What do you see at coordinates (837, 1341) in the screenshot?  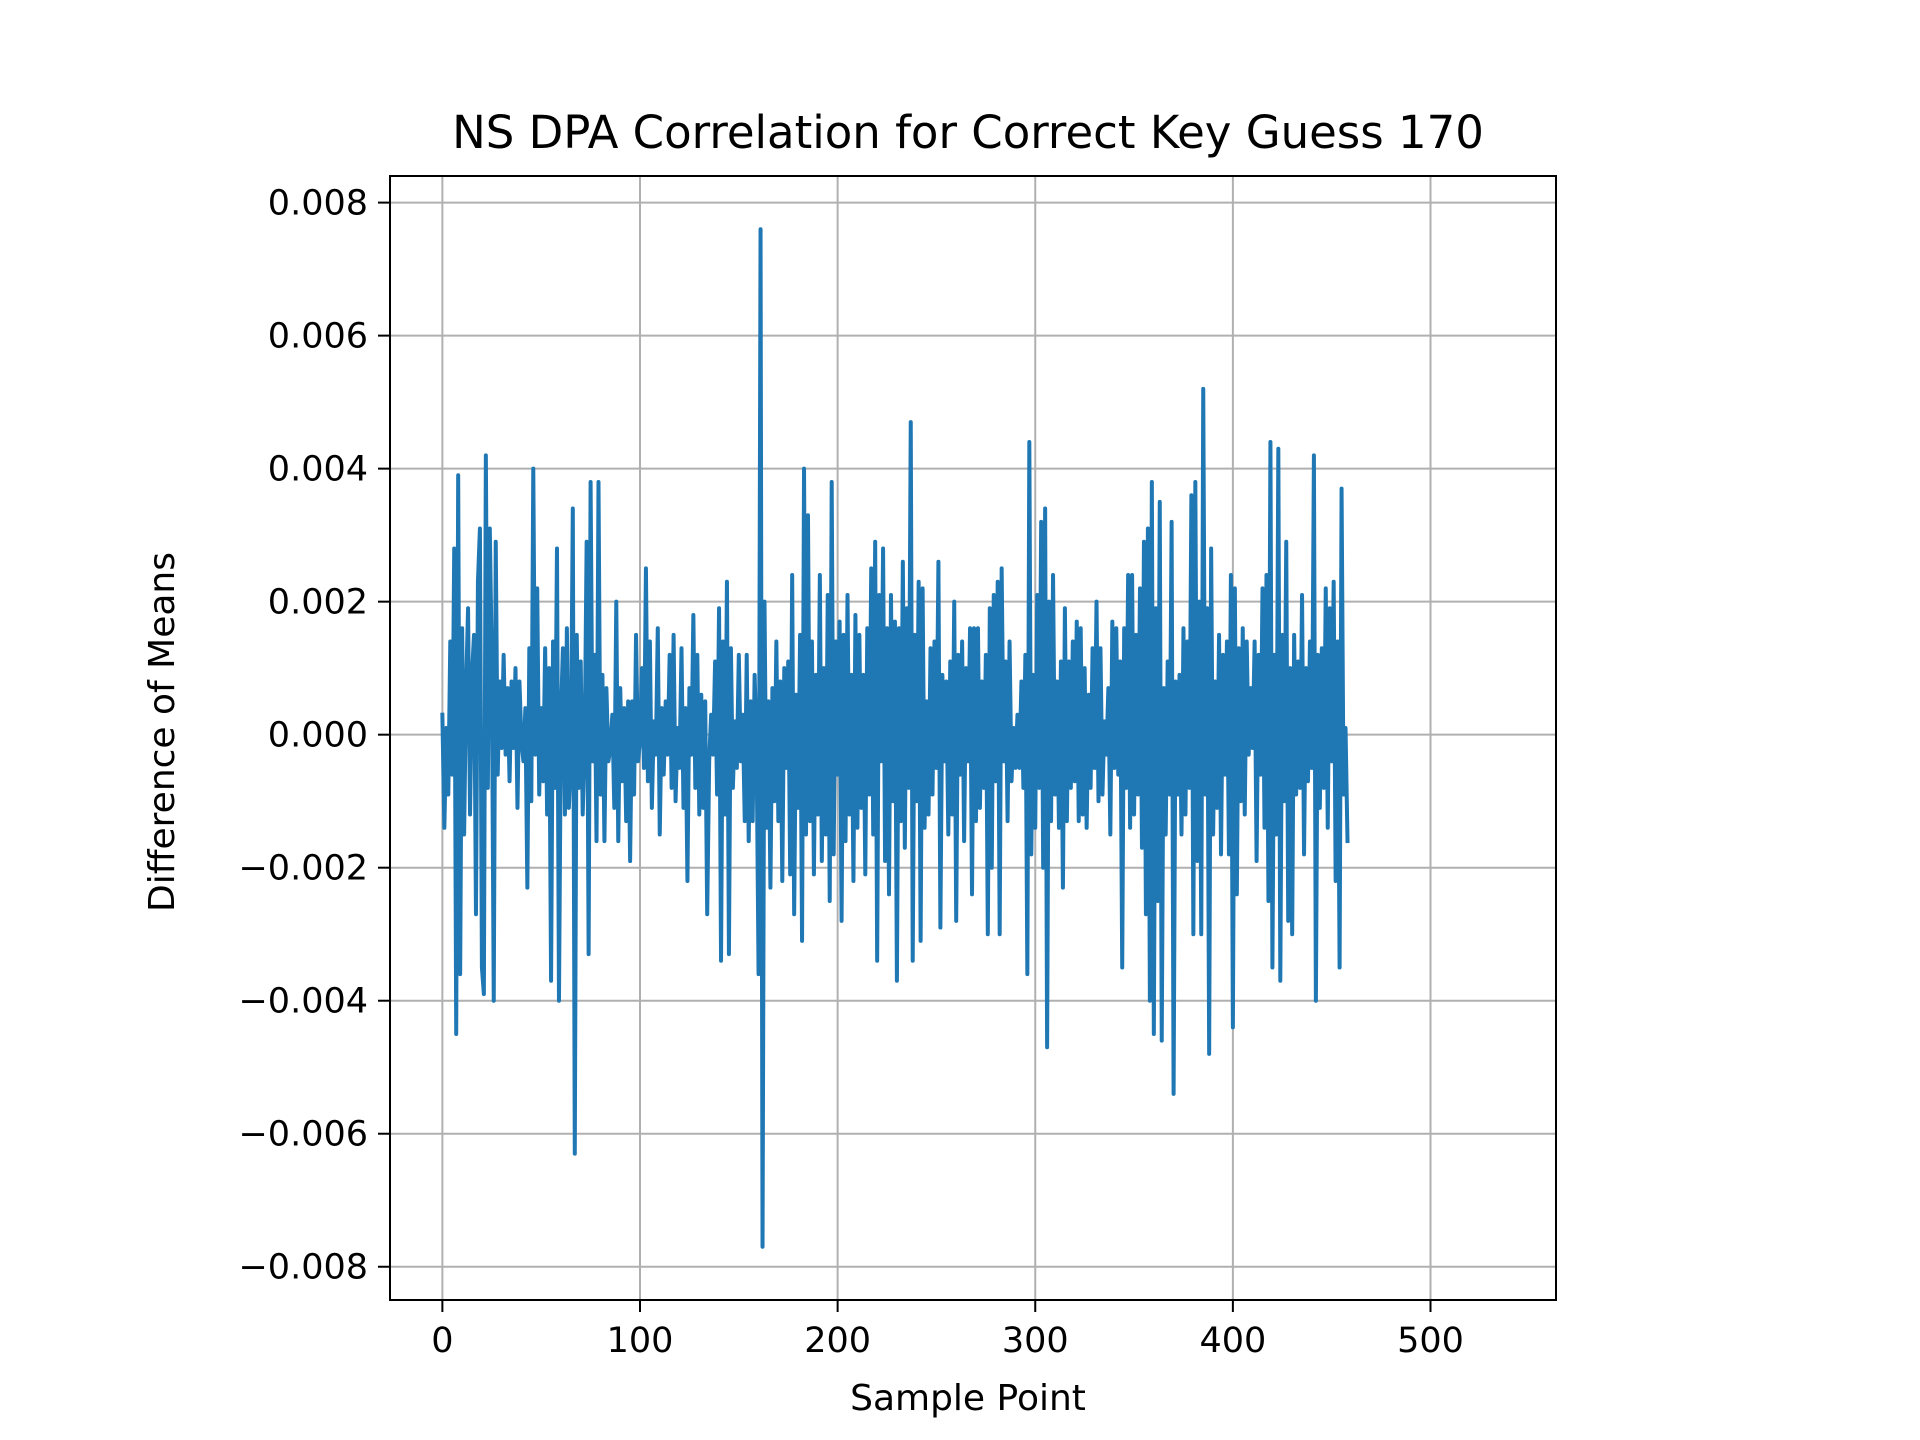 I see `x-tick-label: 200` at bounding box center [837, 1341].